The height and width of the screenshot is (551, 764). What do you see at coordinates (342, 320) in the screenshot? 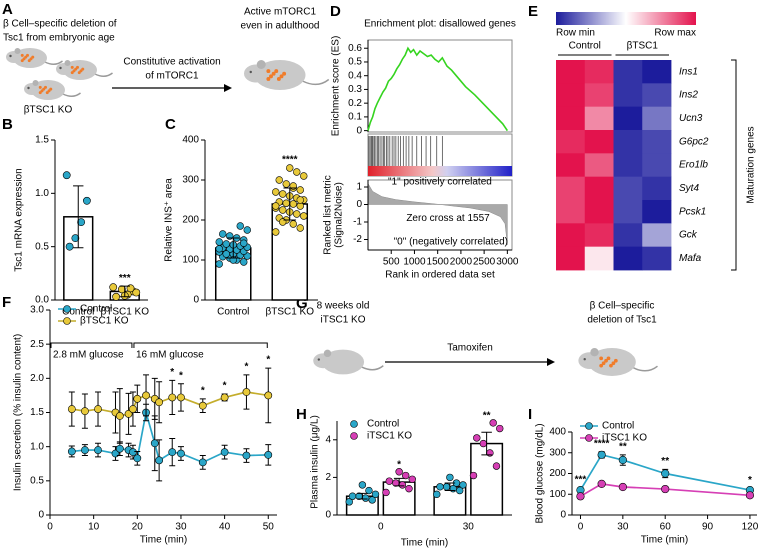
I see `diagram-text: iTSC1 KO` at bounding box center [342, 320].